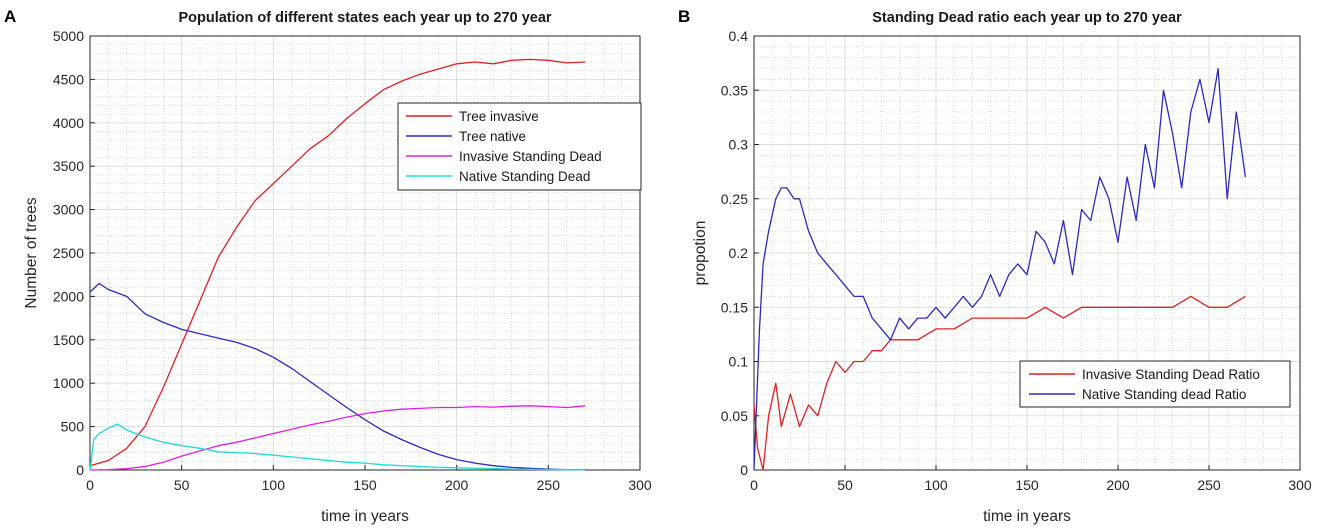 The height and width of the screenshot is (531, 1325). What do you see at coordinates (530, 156) in the screenshot?
I see `legend-entry: Invasive Standing Dead` at bounding box center [530, 156].